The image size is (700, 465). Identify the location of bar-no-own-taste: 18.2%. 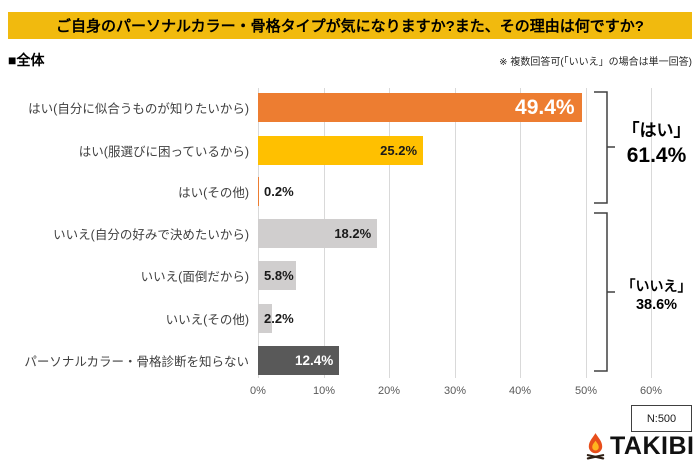
(318, 233).